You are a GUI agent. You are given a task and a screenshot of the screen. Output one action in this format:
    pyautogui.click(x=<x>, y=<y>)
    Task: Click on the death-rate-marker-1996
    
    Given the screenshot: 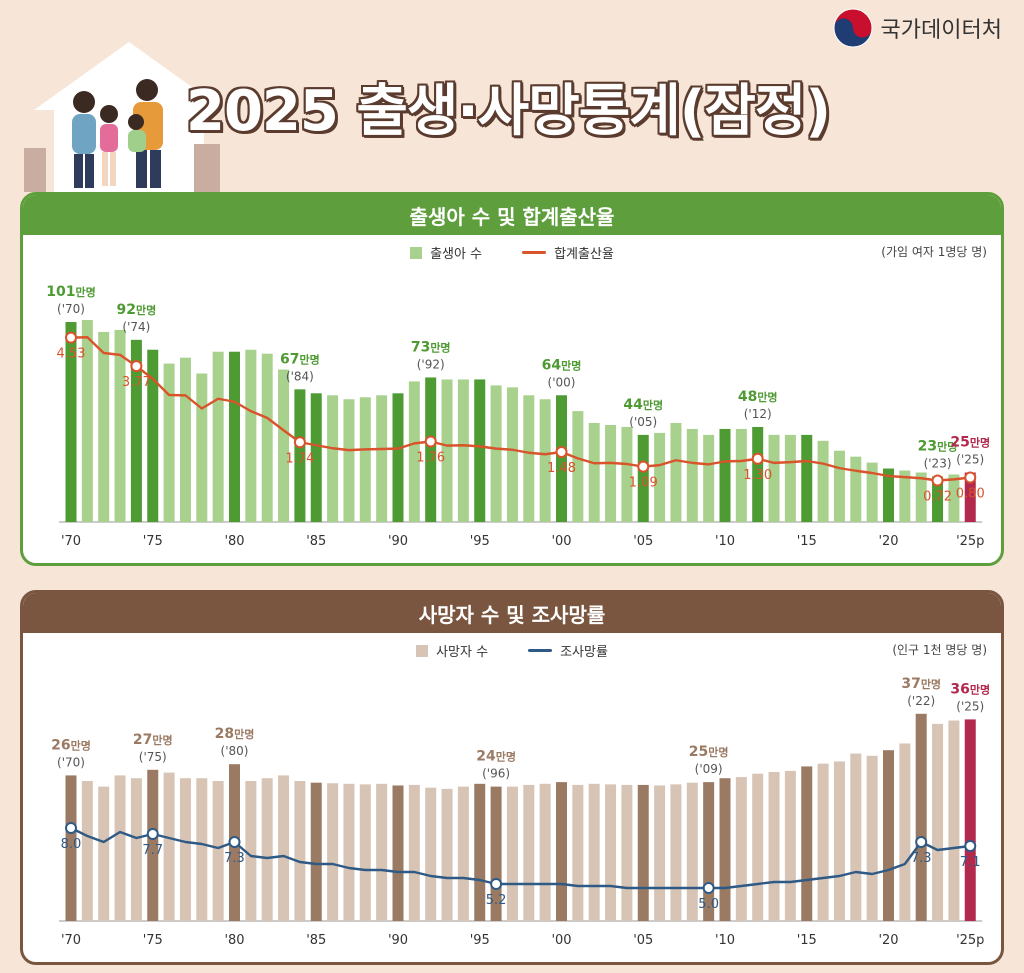 What is the action you would take?
    pyautogui.click(x=496, y=884)
    